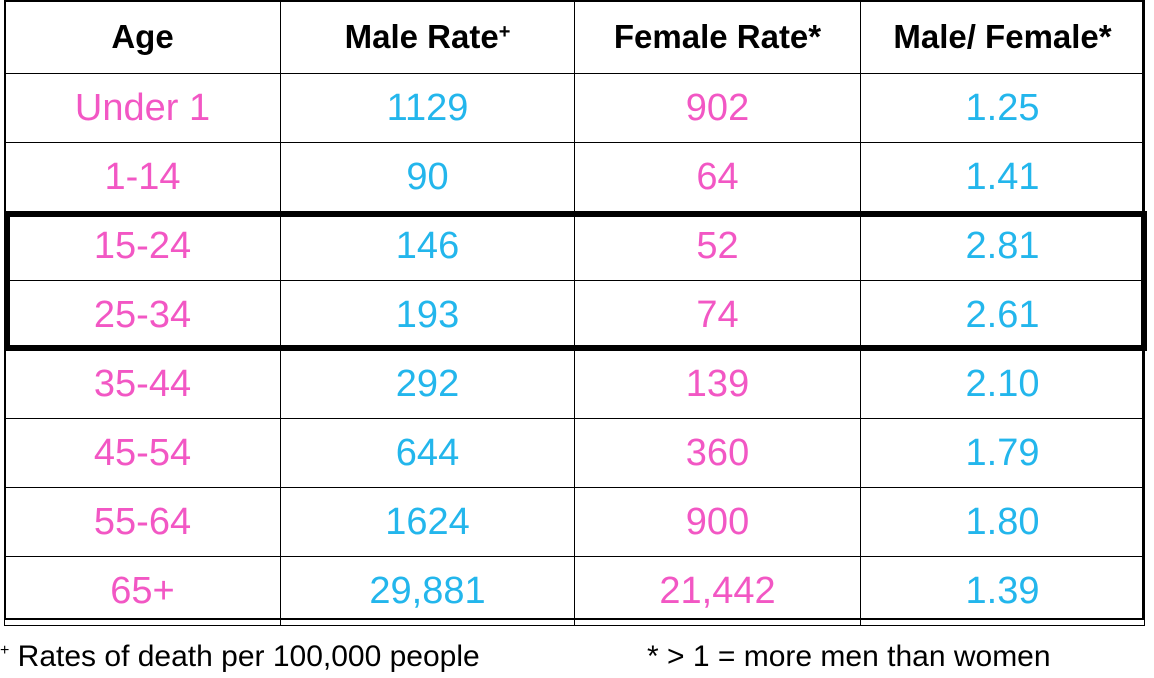 The height and width of the screenshot is (678, 1154). Describe the element at coordinates (427, 522) in the screenshot. I see `cell-male-rate: 1624` at that location.